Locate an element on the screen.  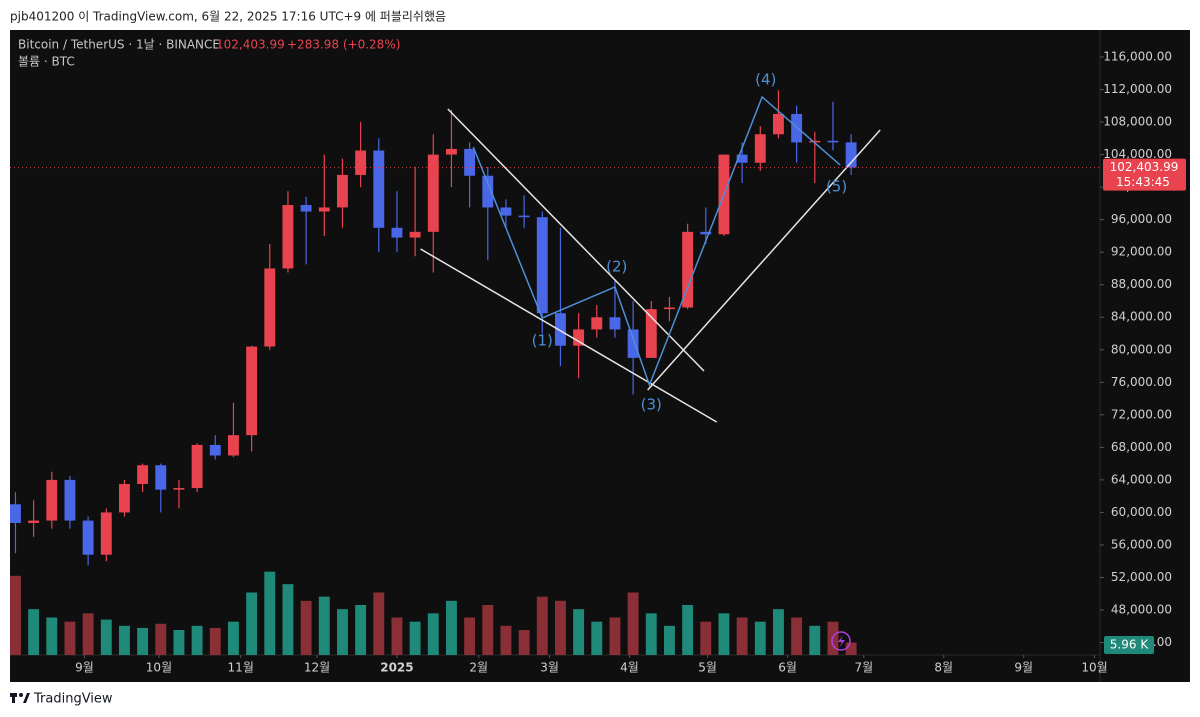
wave-label: (2) is located at coordinates (616, 266).